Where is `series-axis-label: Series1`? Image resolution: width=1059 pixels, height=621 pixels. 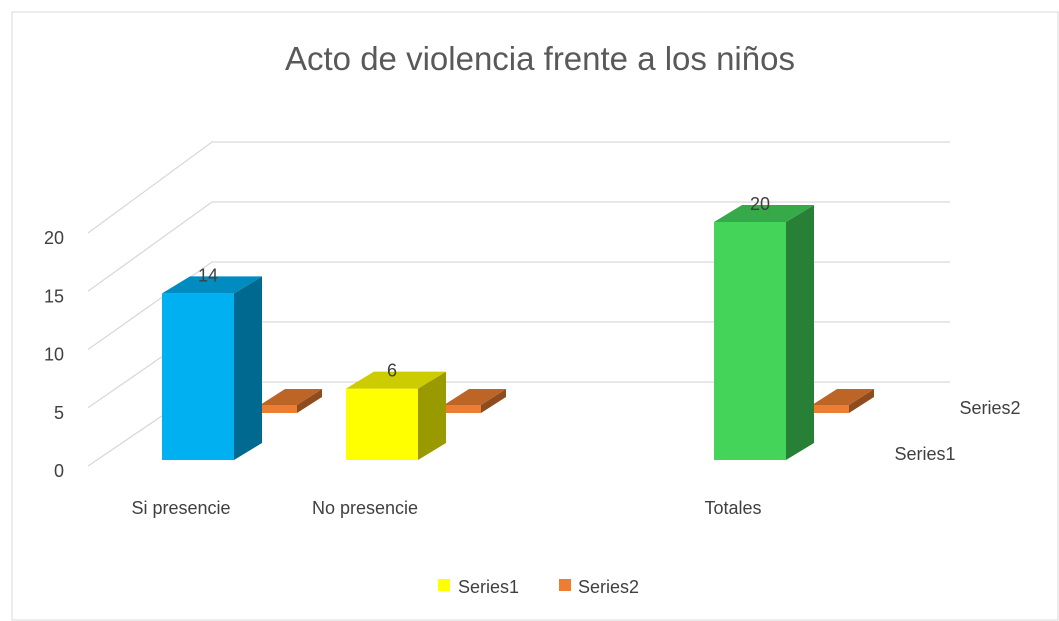
series-axis-label: Series1 is located at coordinates (924, 454).